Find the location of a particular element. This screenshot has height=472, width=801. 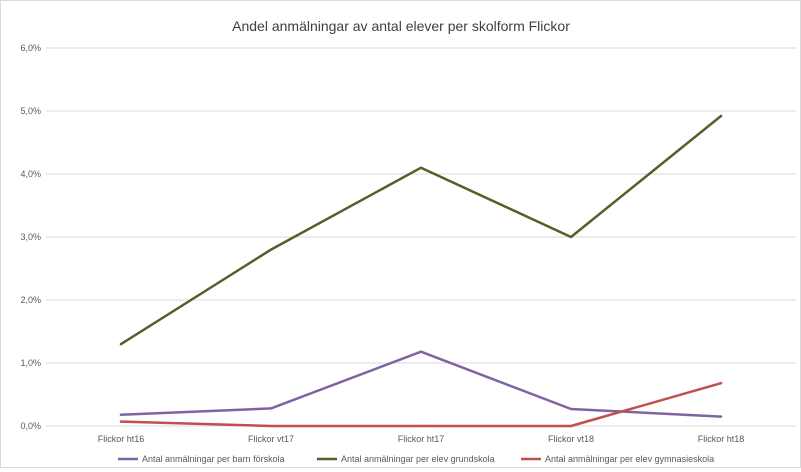

y-tick-label: 3,0% is located at coordinates (30, 237).